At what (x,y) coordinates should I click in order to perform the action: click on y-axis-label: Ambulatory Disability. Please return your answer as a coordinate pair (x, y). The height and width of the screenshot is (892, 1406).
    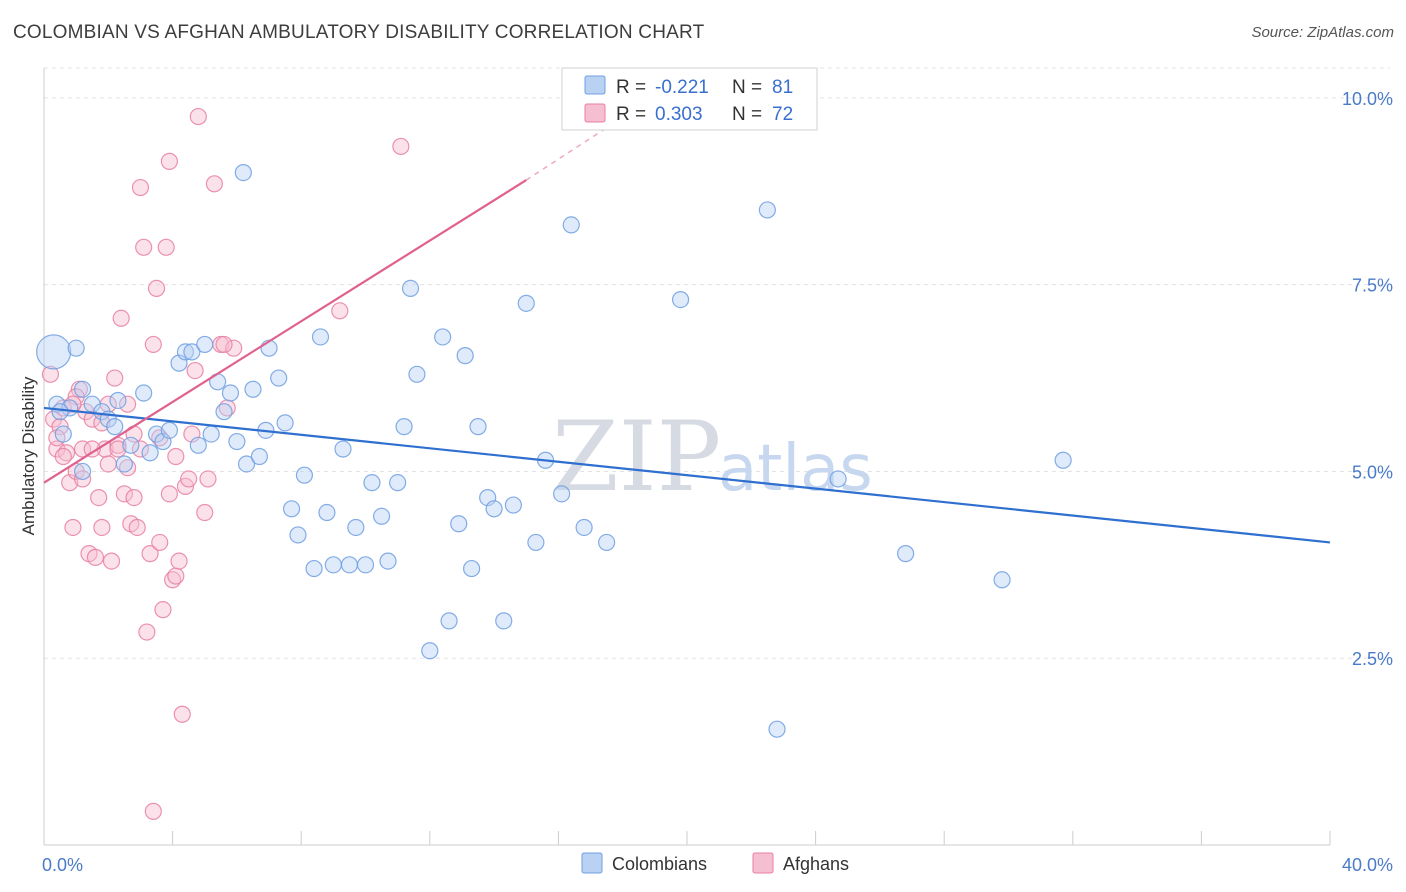
    Looking at the image, I should click on (28, 455).